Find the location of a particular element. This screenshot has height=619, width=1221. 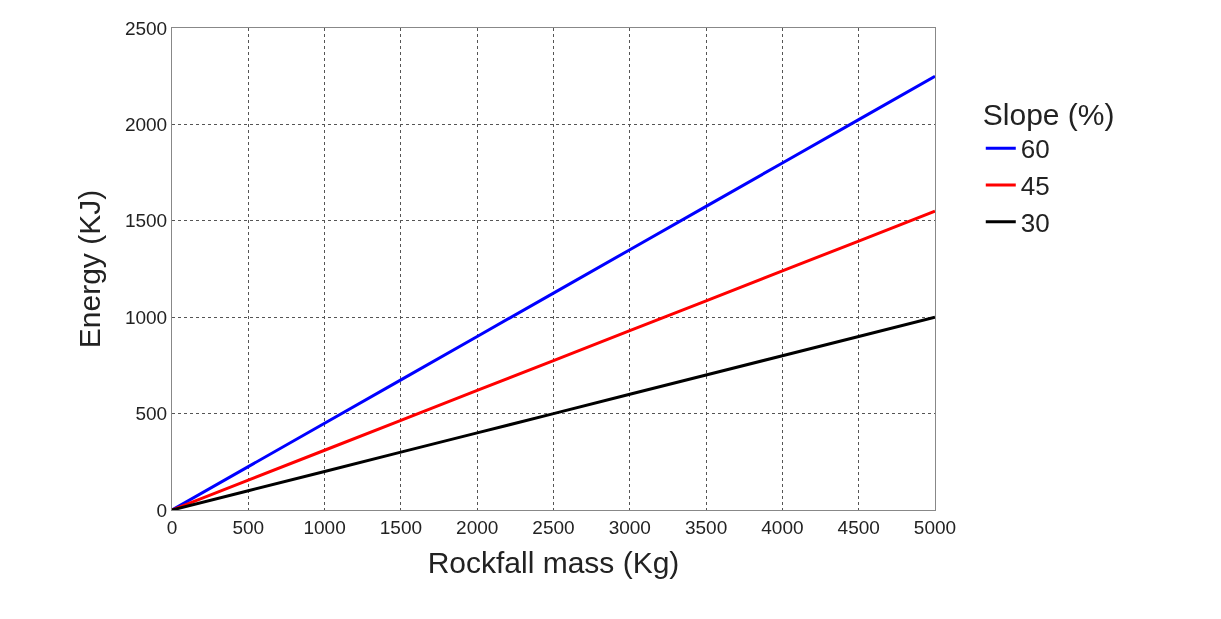

y-tick-label: 500 is located at coordinates (151, 414).